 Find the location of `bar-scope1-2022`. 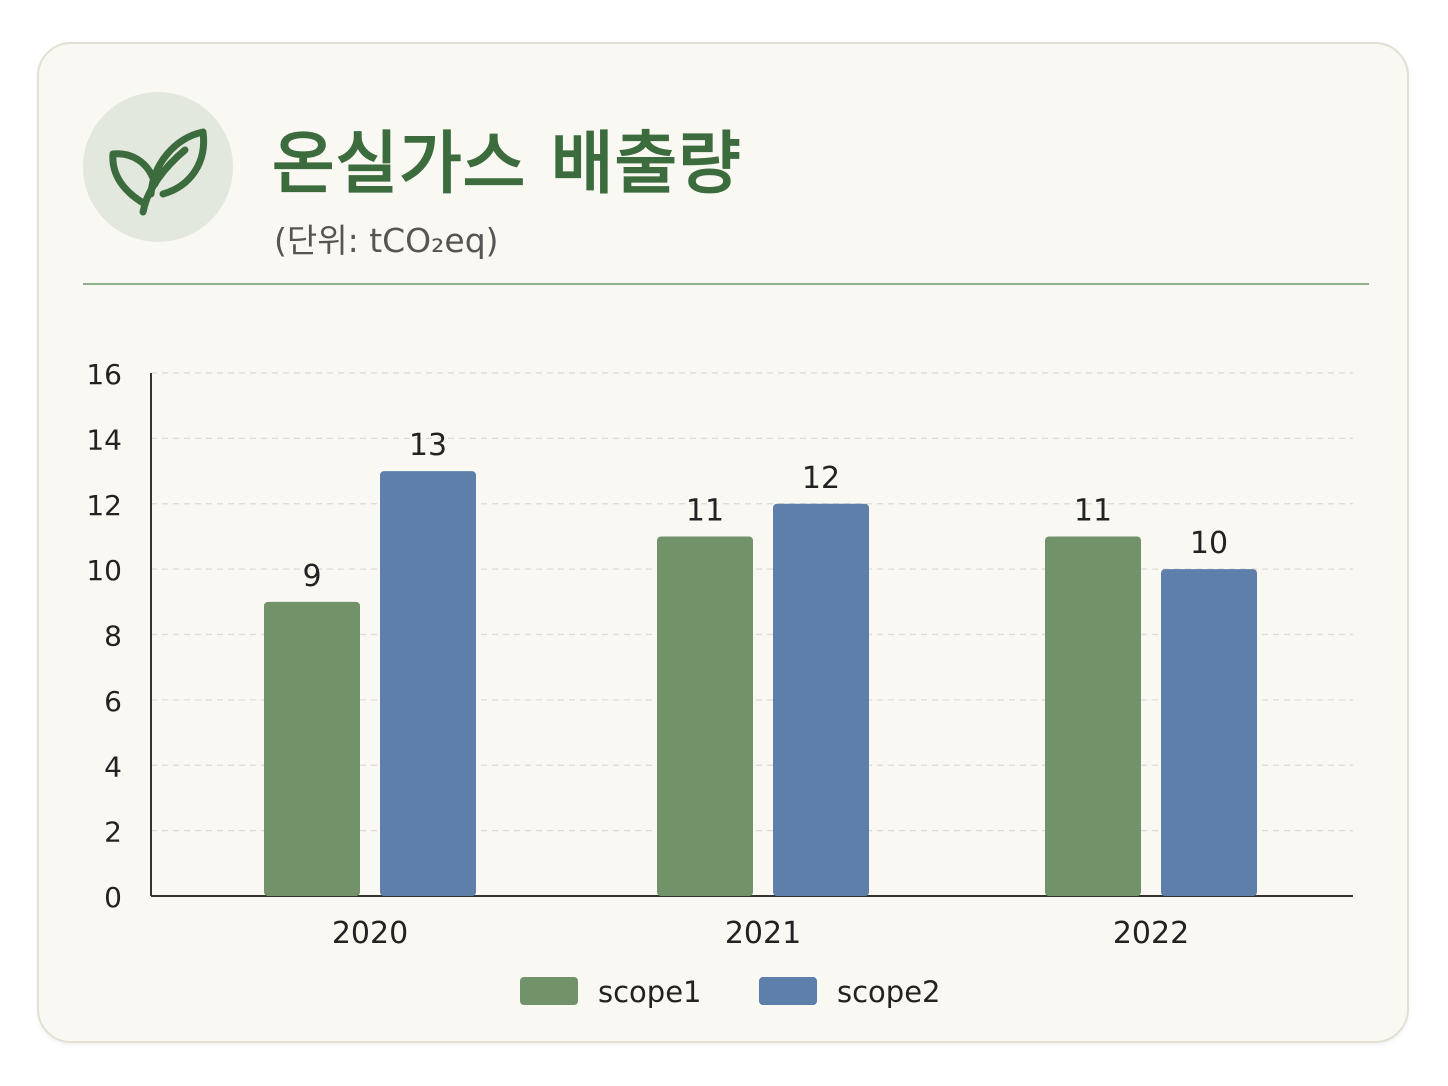

bar-scope1-2022 is located at coordinates (1093, 716).